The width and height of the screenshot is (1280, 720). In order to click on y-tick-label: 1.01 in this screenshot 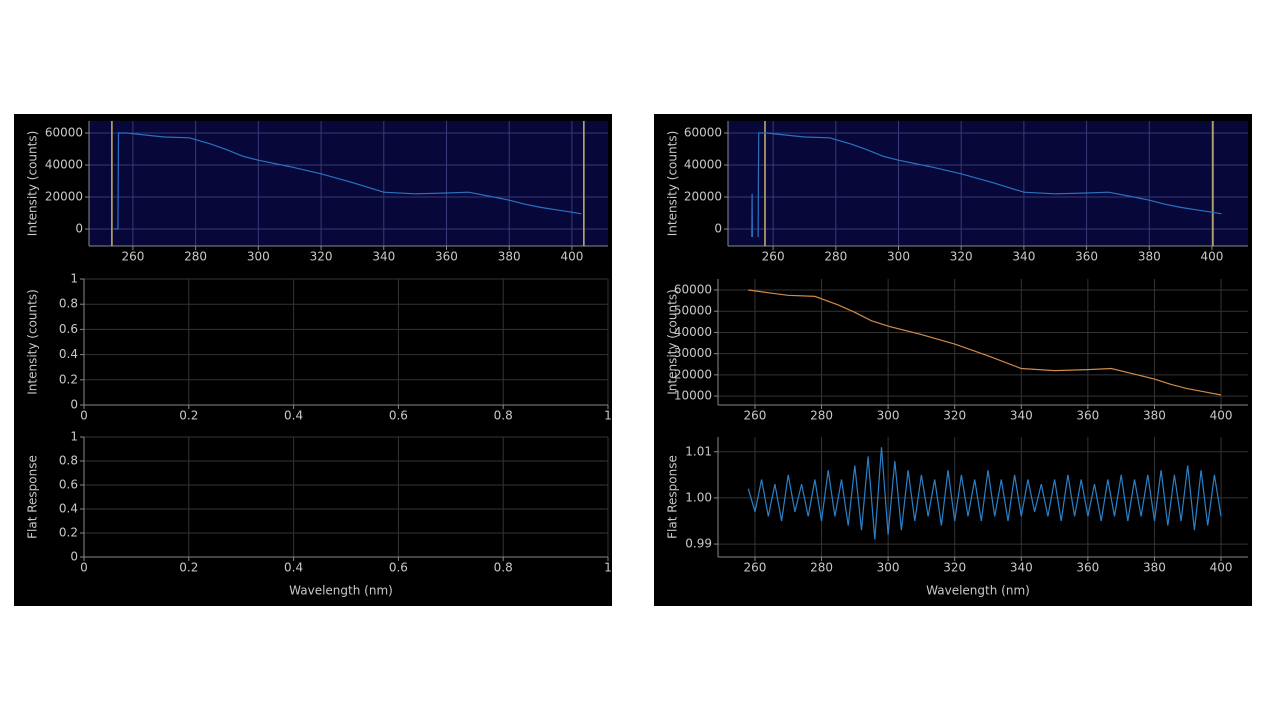, I will do `click(698, 451)`.